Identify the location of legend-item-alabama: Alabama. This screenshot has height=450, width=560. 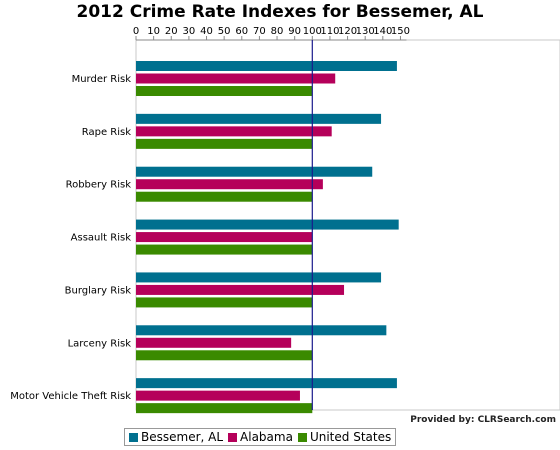
(260, 437).